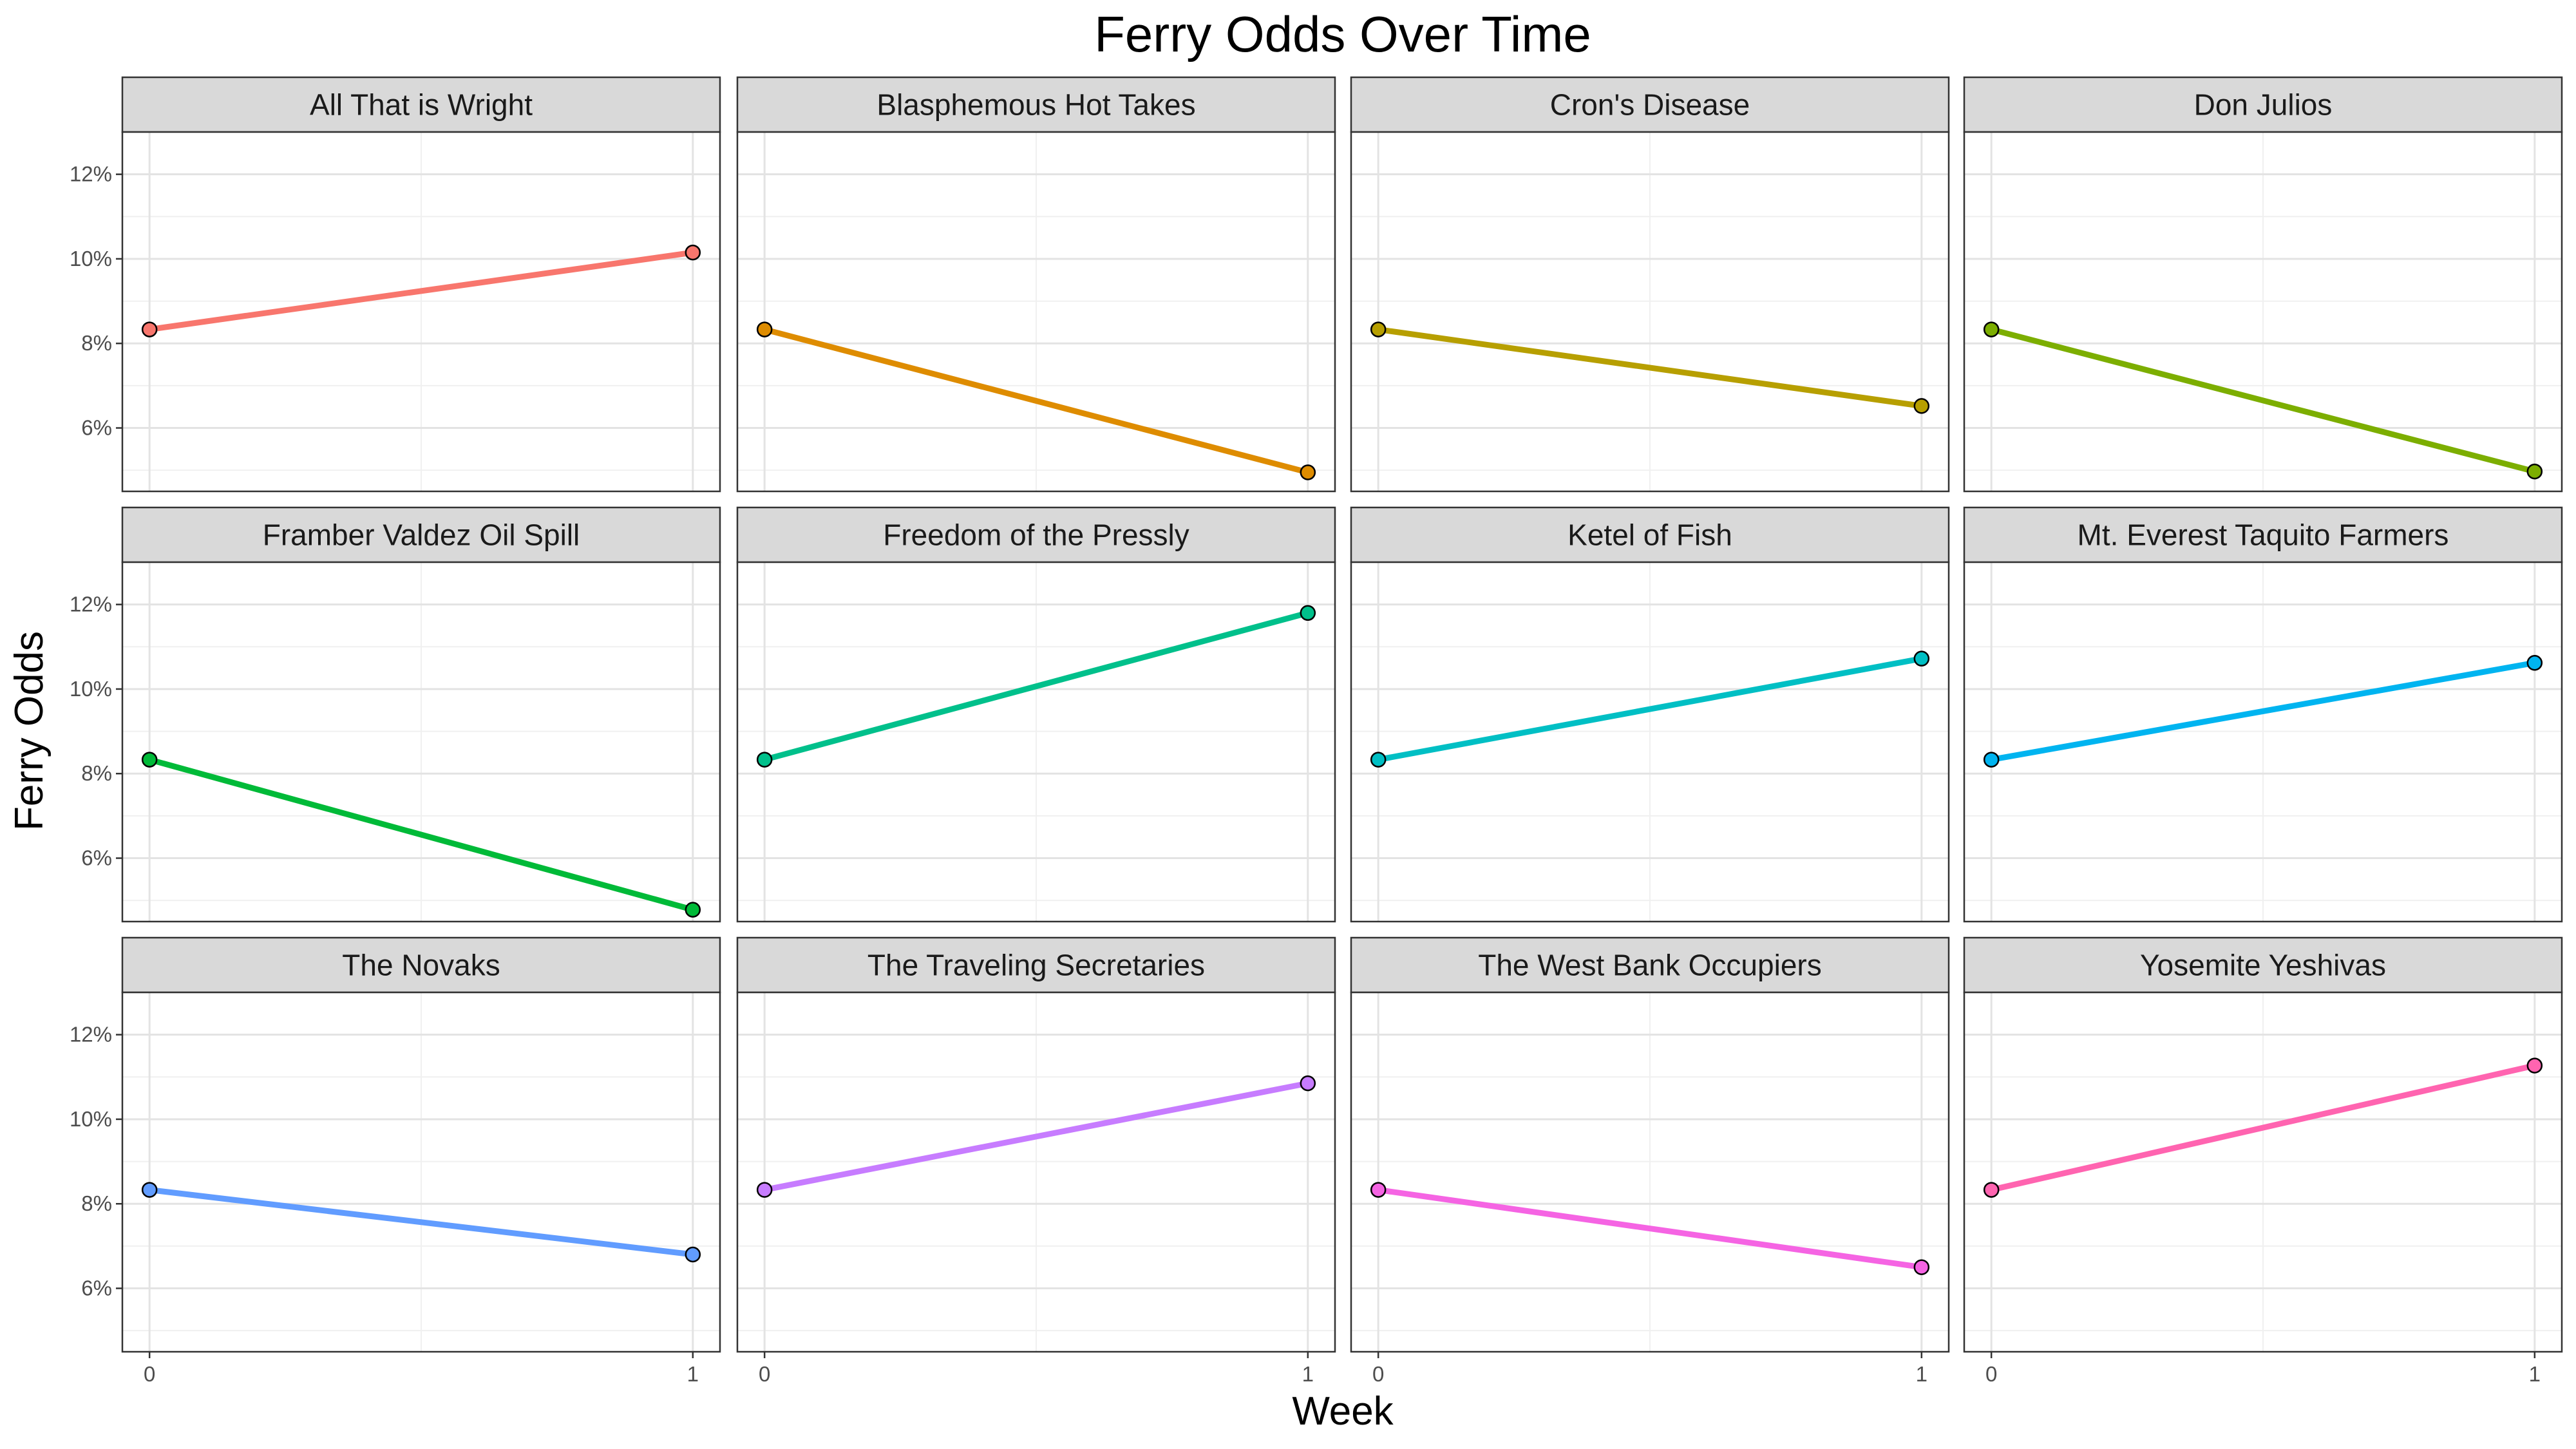  I want to click on facet-strip-label: The Novaks, so click(421, 966).